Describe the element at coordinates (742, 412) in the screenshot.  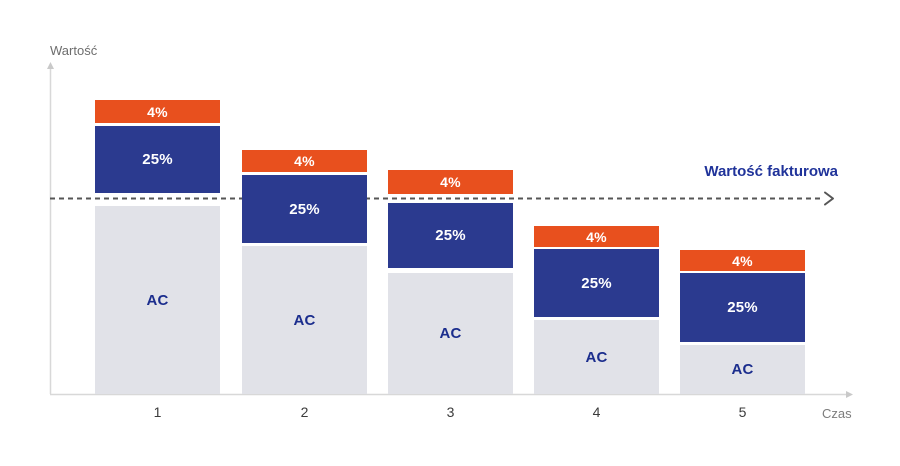
I see `x-category-label-5: 5` at that location.